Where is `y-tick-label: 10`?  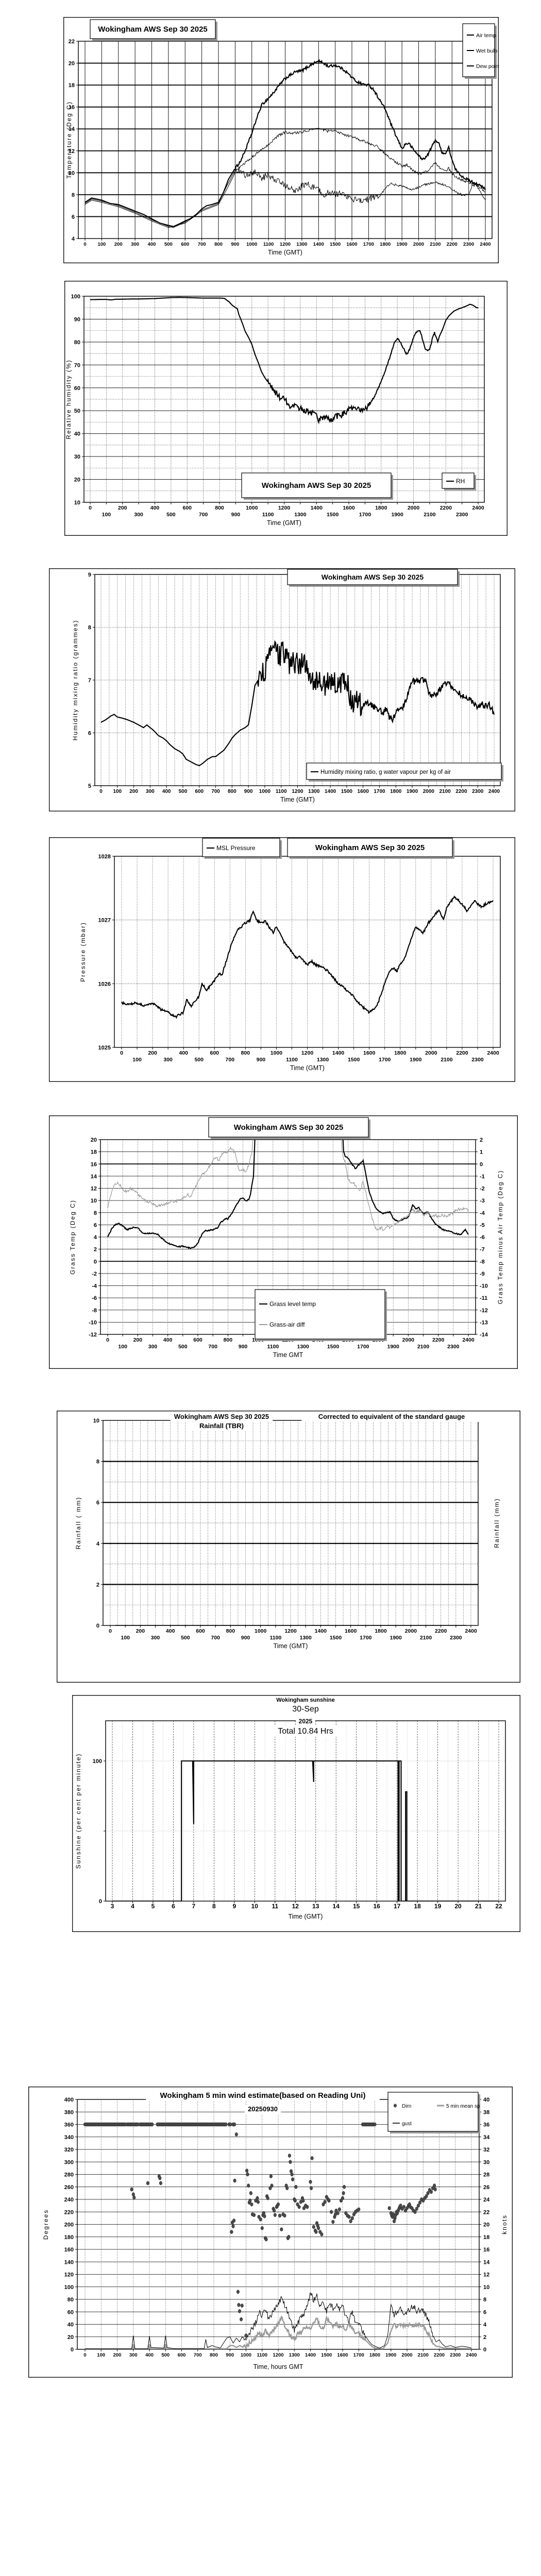 y-tick-label: 10 is located at coordinates (94, 1201).